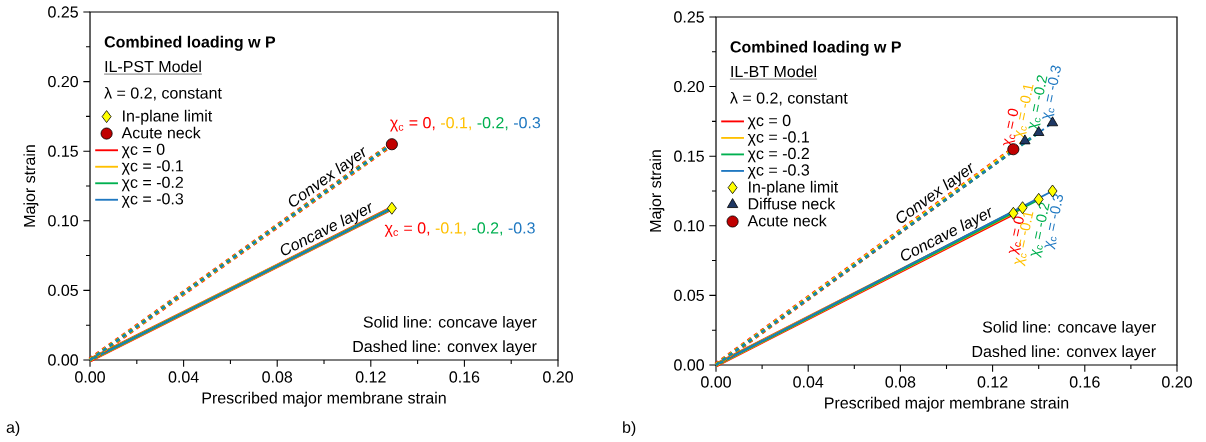 The height and width of the screenshot is (442, 1206). What do you see at coordinates (153, 66) in the screenshot?
I see `text: IL-PST Model` at bounding box center [153, 66].